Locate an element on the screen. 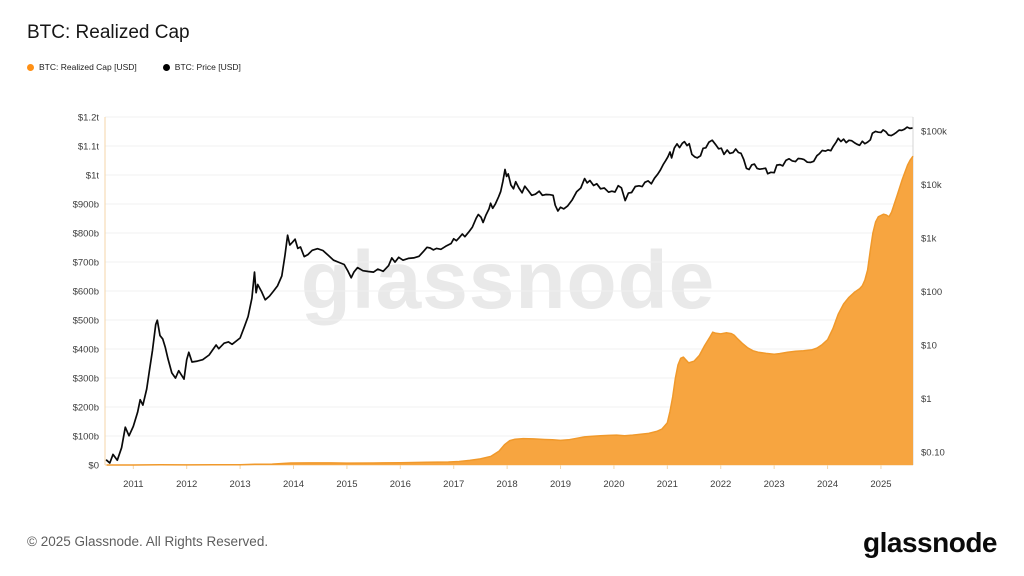  legend-item-realized-cap: BTC: Realized Cap [USD] is located at coordinates (82, 67).